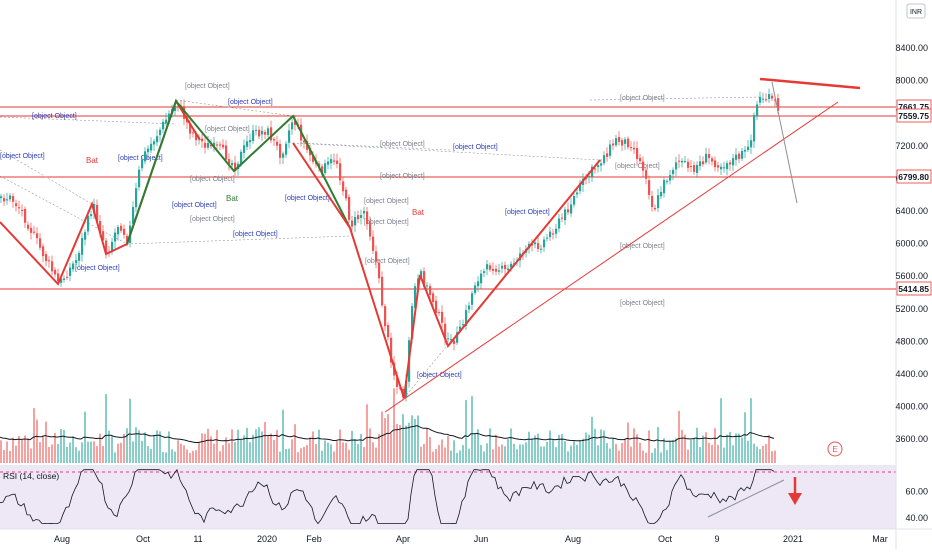  I want to click on time-tick-label: 2020, so click(267, 539).